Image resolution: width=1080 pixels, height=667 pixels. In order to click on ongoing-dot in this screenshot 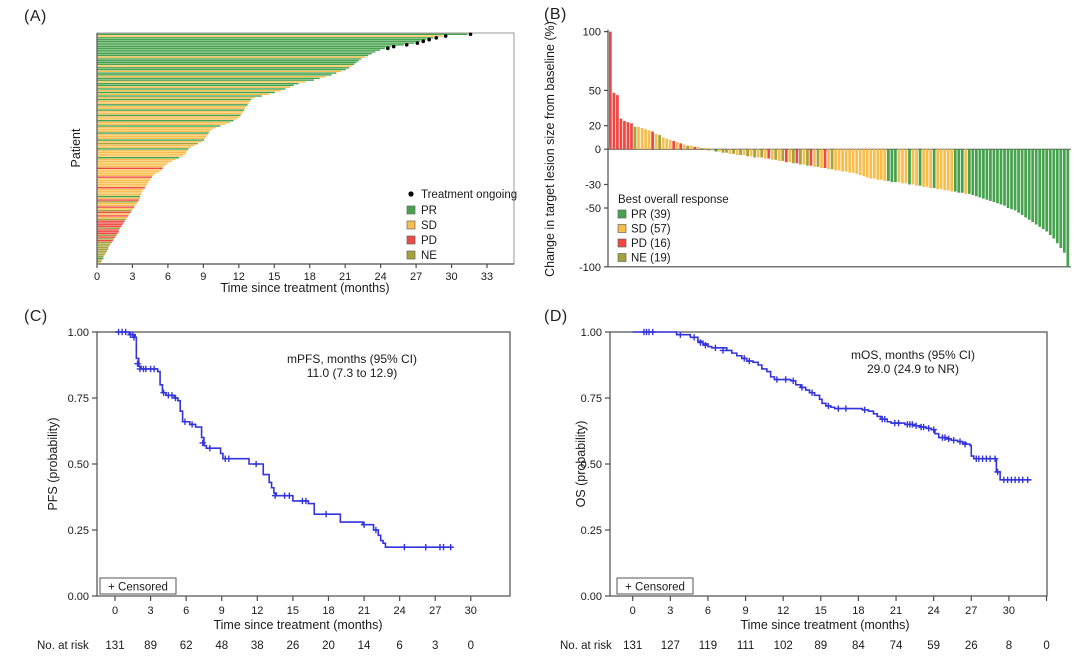, I will do `click(429, 39)`.